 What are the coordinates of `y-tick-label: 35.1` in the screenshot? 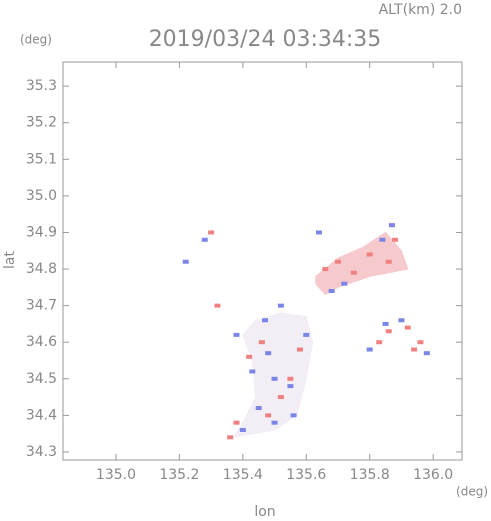 It's located at (41, 159).